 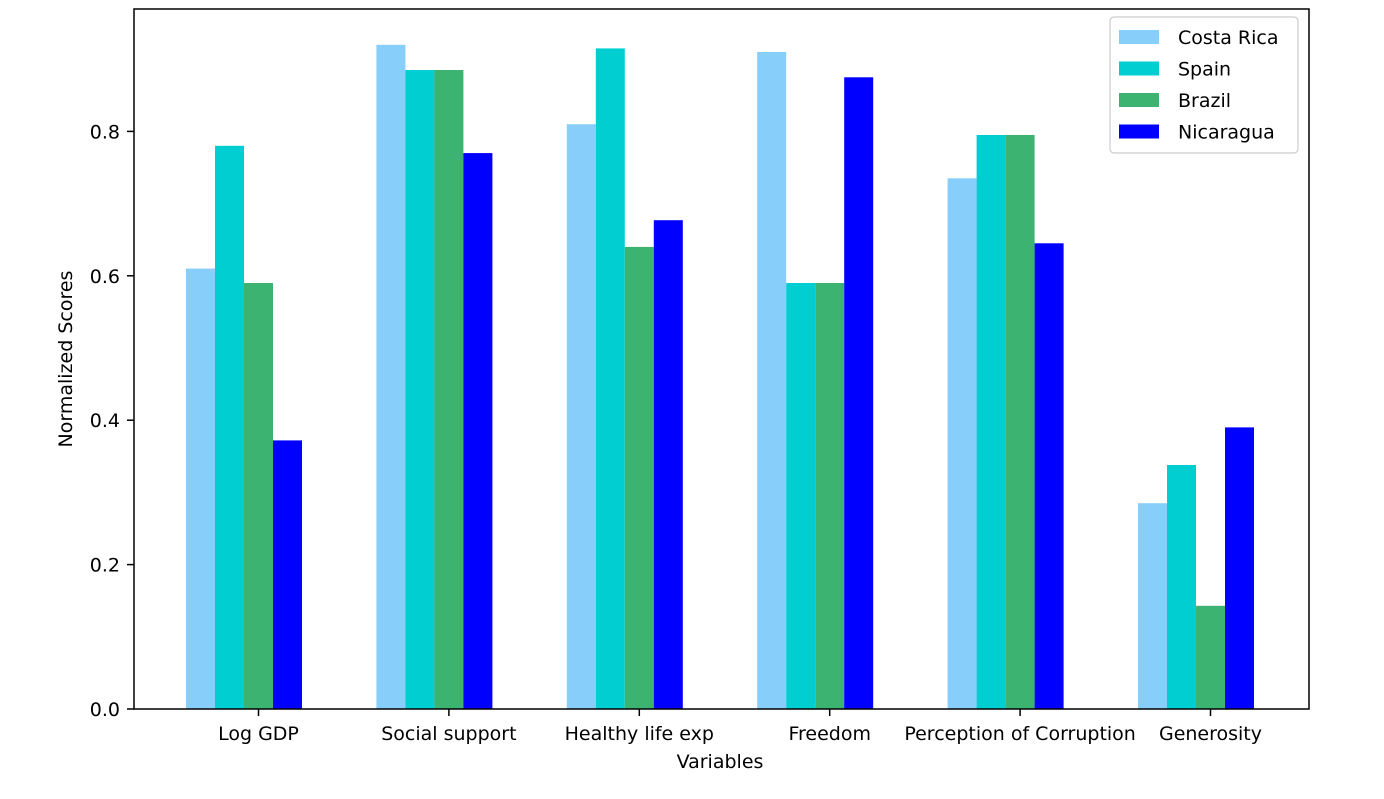 What do you see at coordinates (448, 734) in the screenshot?
I see `x-tick-label: Social support` at bounding box center [448, 734].